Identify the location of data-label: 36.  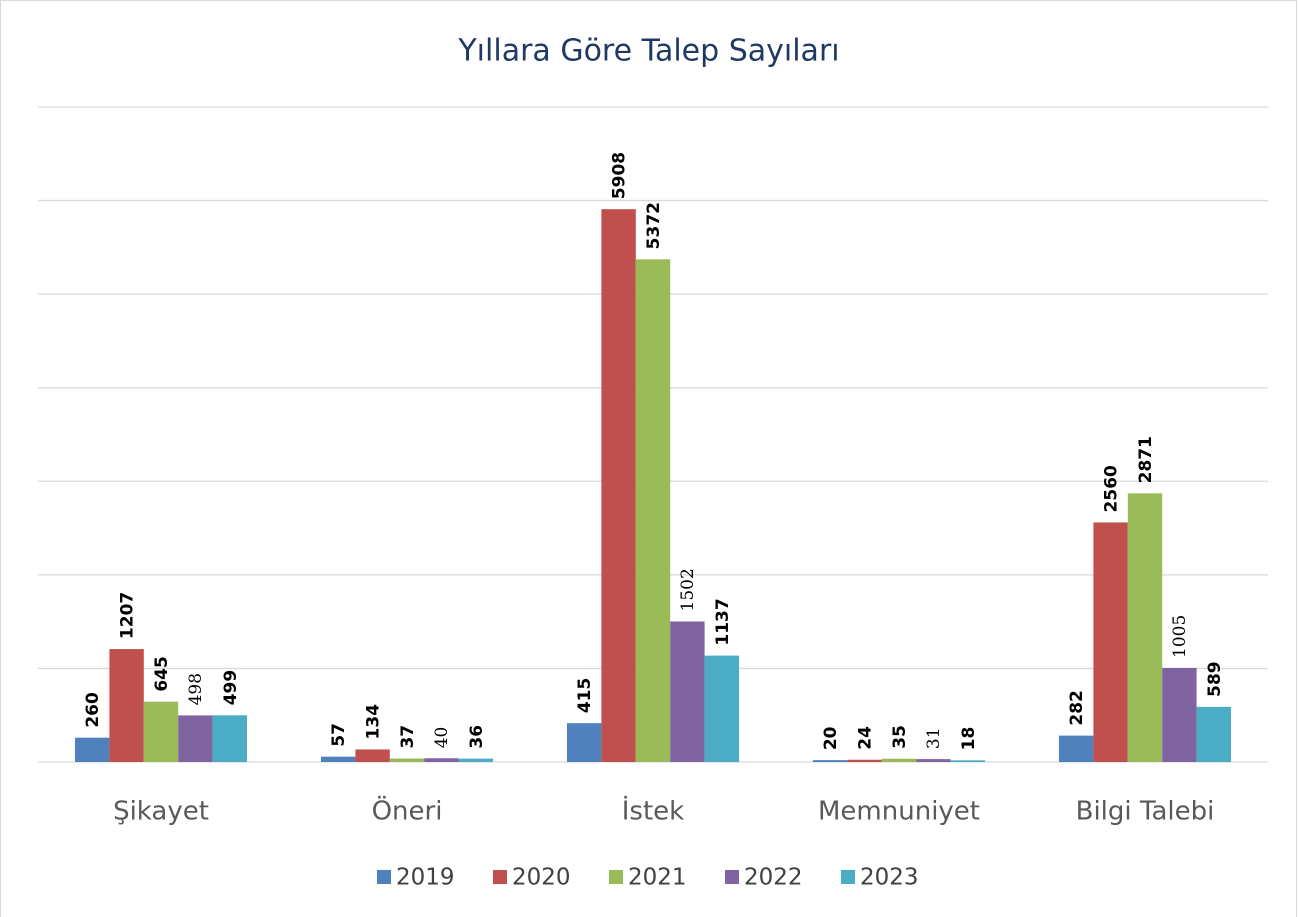
(477, 737).